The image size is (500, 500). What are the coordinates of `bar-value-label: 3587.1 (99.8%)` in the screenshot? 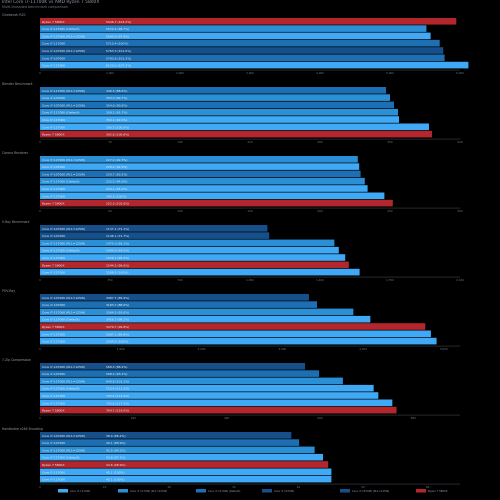 It's located at (117, 334).